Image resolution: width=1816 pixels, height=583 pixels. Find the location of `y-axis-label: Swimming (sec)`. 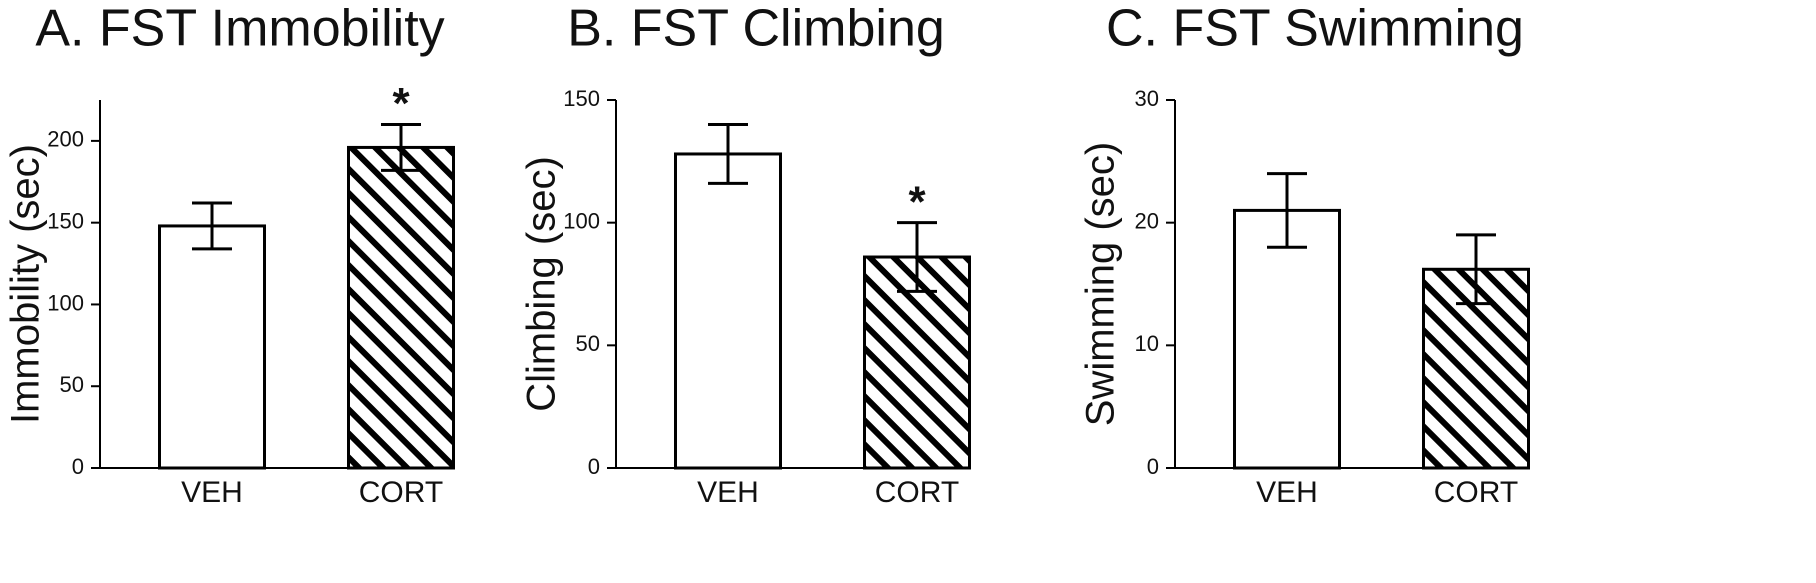

y-axis-label: Swimming (sec) is located at coordinates (1101, 284).